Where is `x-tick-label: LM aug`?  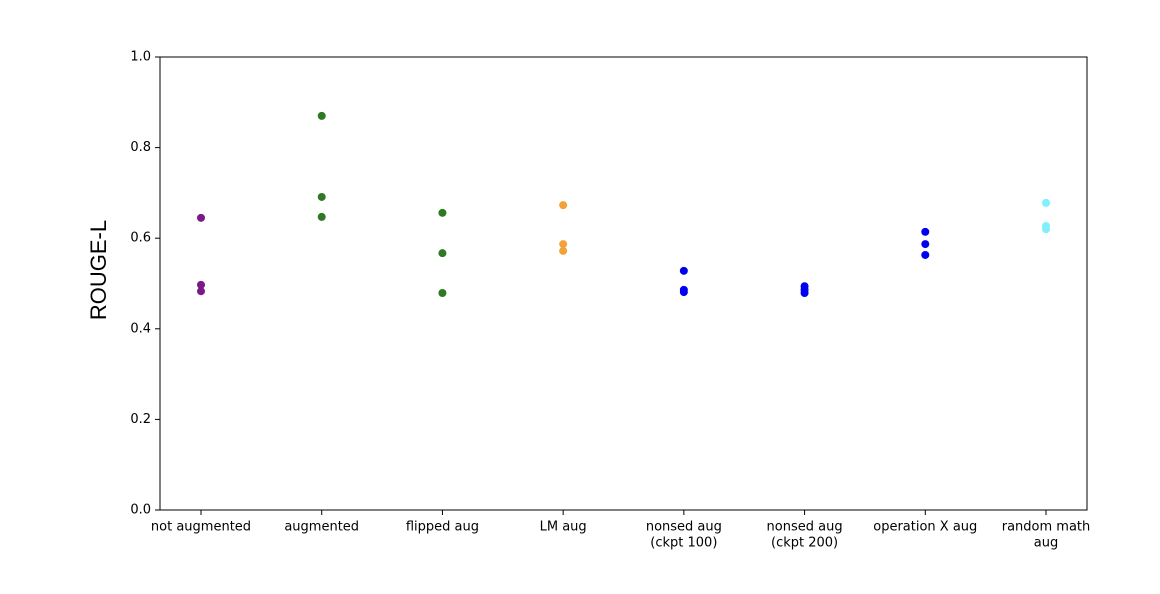 x-tick-label: LM aug is located at coordinates (563, 527).